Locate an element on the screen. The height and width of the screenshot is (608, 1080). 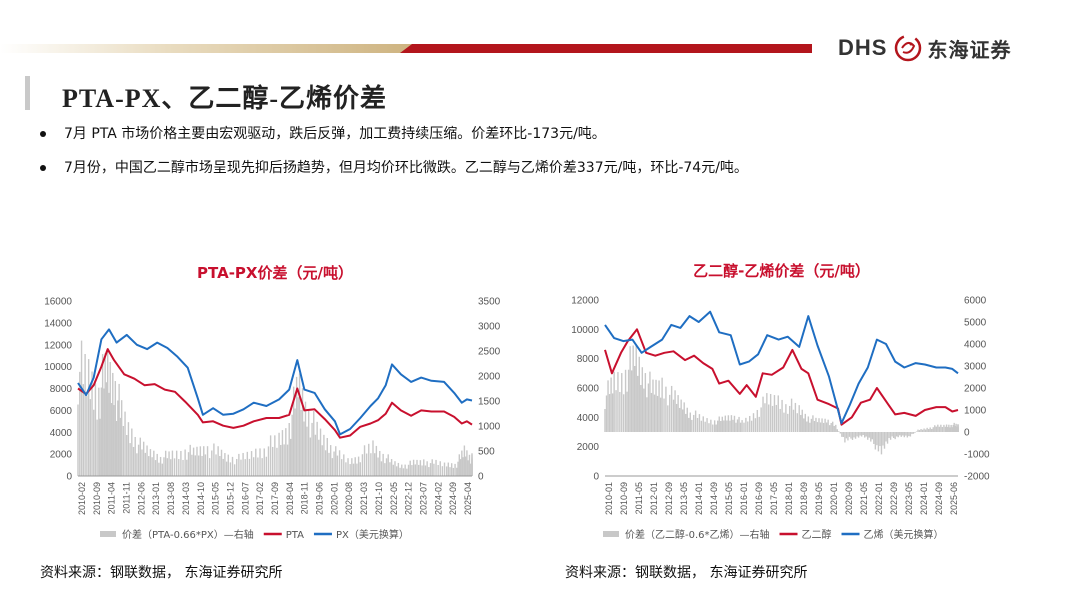
title-accent-bar is located at coordinates (27, 93).